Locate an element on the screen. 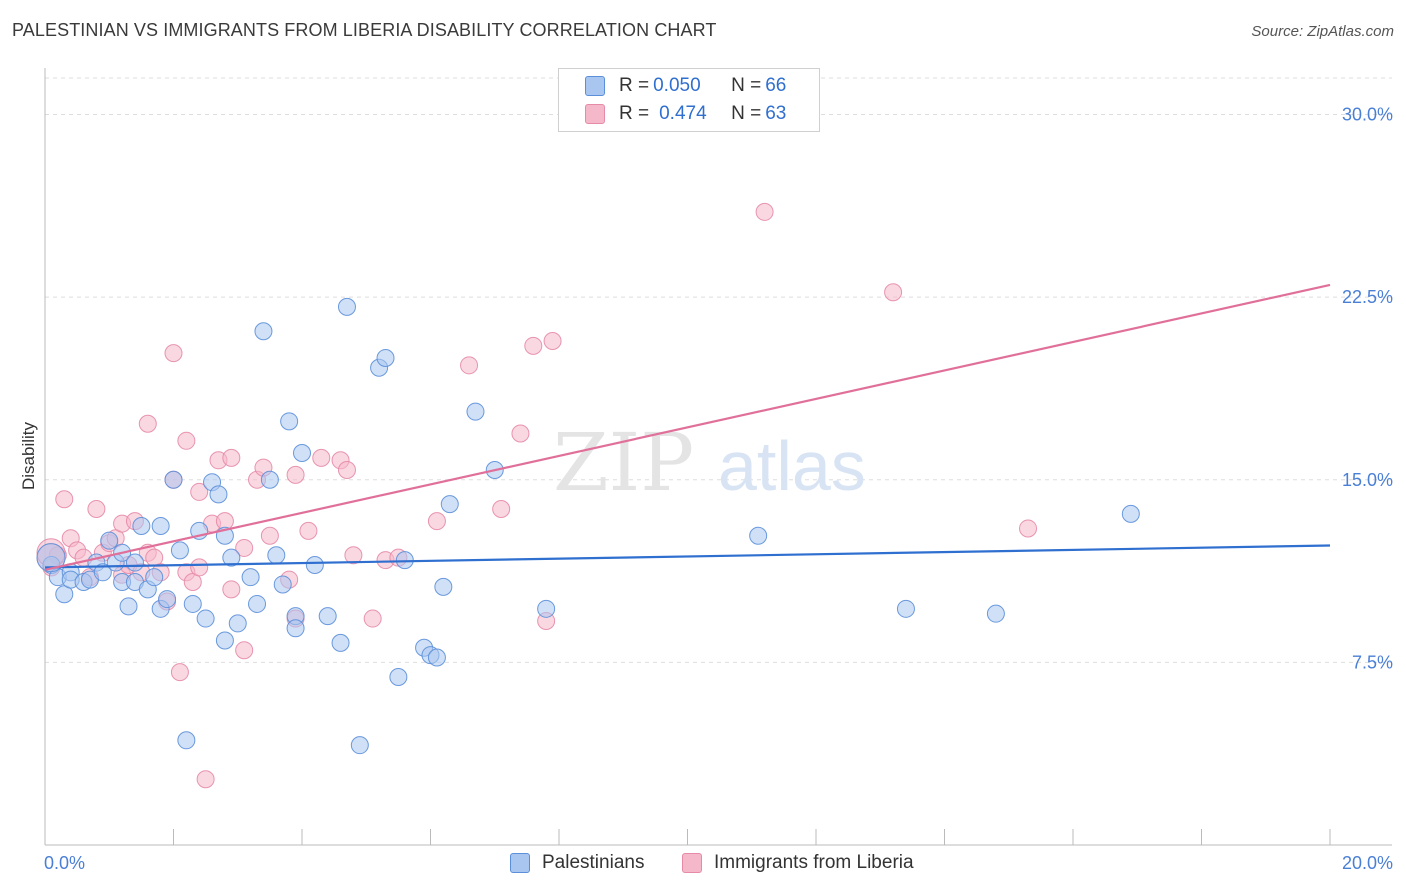  n-label: N = is located at coordinates (746, 113).